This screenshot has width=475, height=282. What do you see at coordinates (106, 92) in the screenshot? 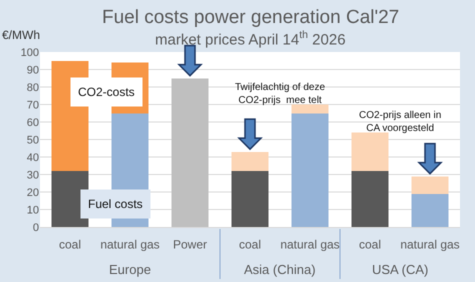
I see `series-label: CO2-costs` at bounding box center [106, 92].